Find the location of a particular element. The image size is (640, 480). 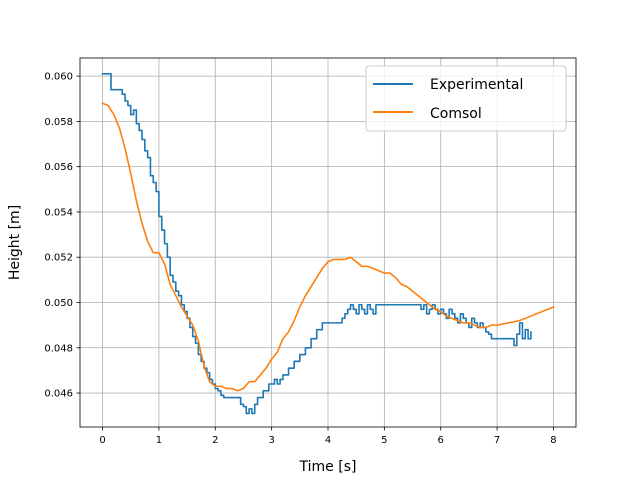

y-tick-label: 0.050 is located at coordinates (58, 303).